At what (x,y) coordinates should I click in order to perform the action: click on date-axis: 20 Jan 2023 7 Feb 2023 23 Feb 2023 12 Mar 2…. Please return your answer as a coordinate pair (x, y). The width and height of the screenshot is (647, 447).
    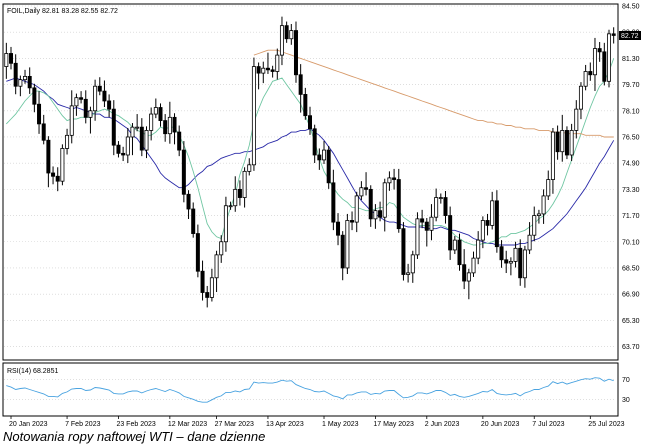
    Looking at the image, I should click on (317, 422).